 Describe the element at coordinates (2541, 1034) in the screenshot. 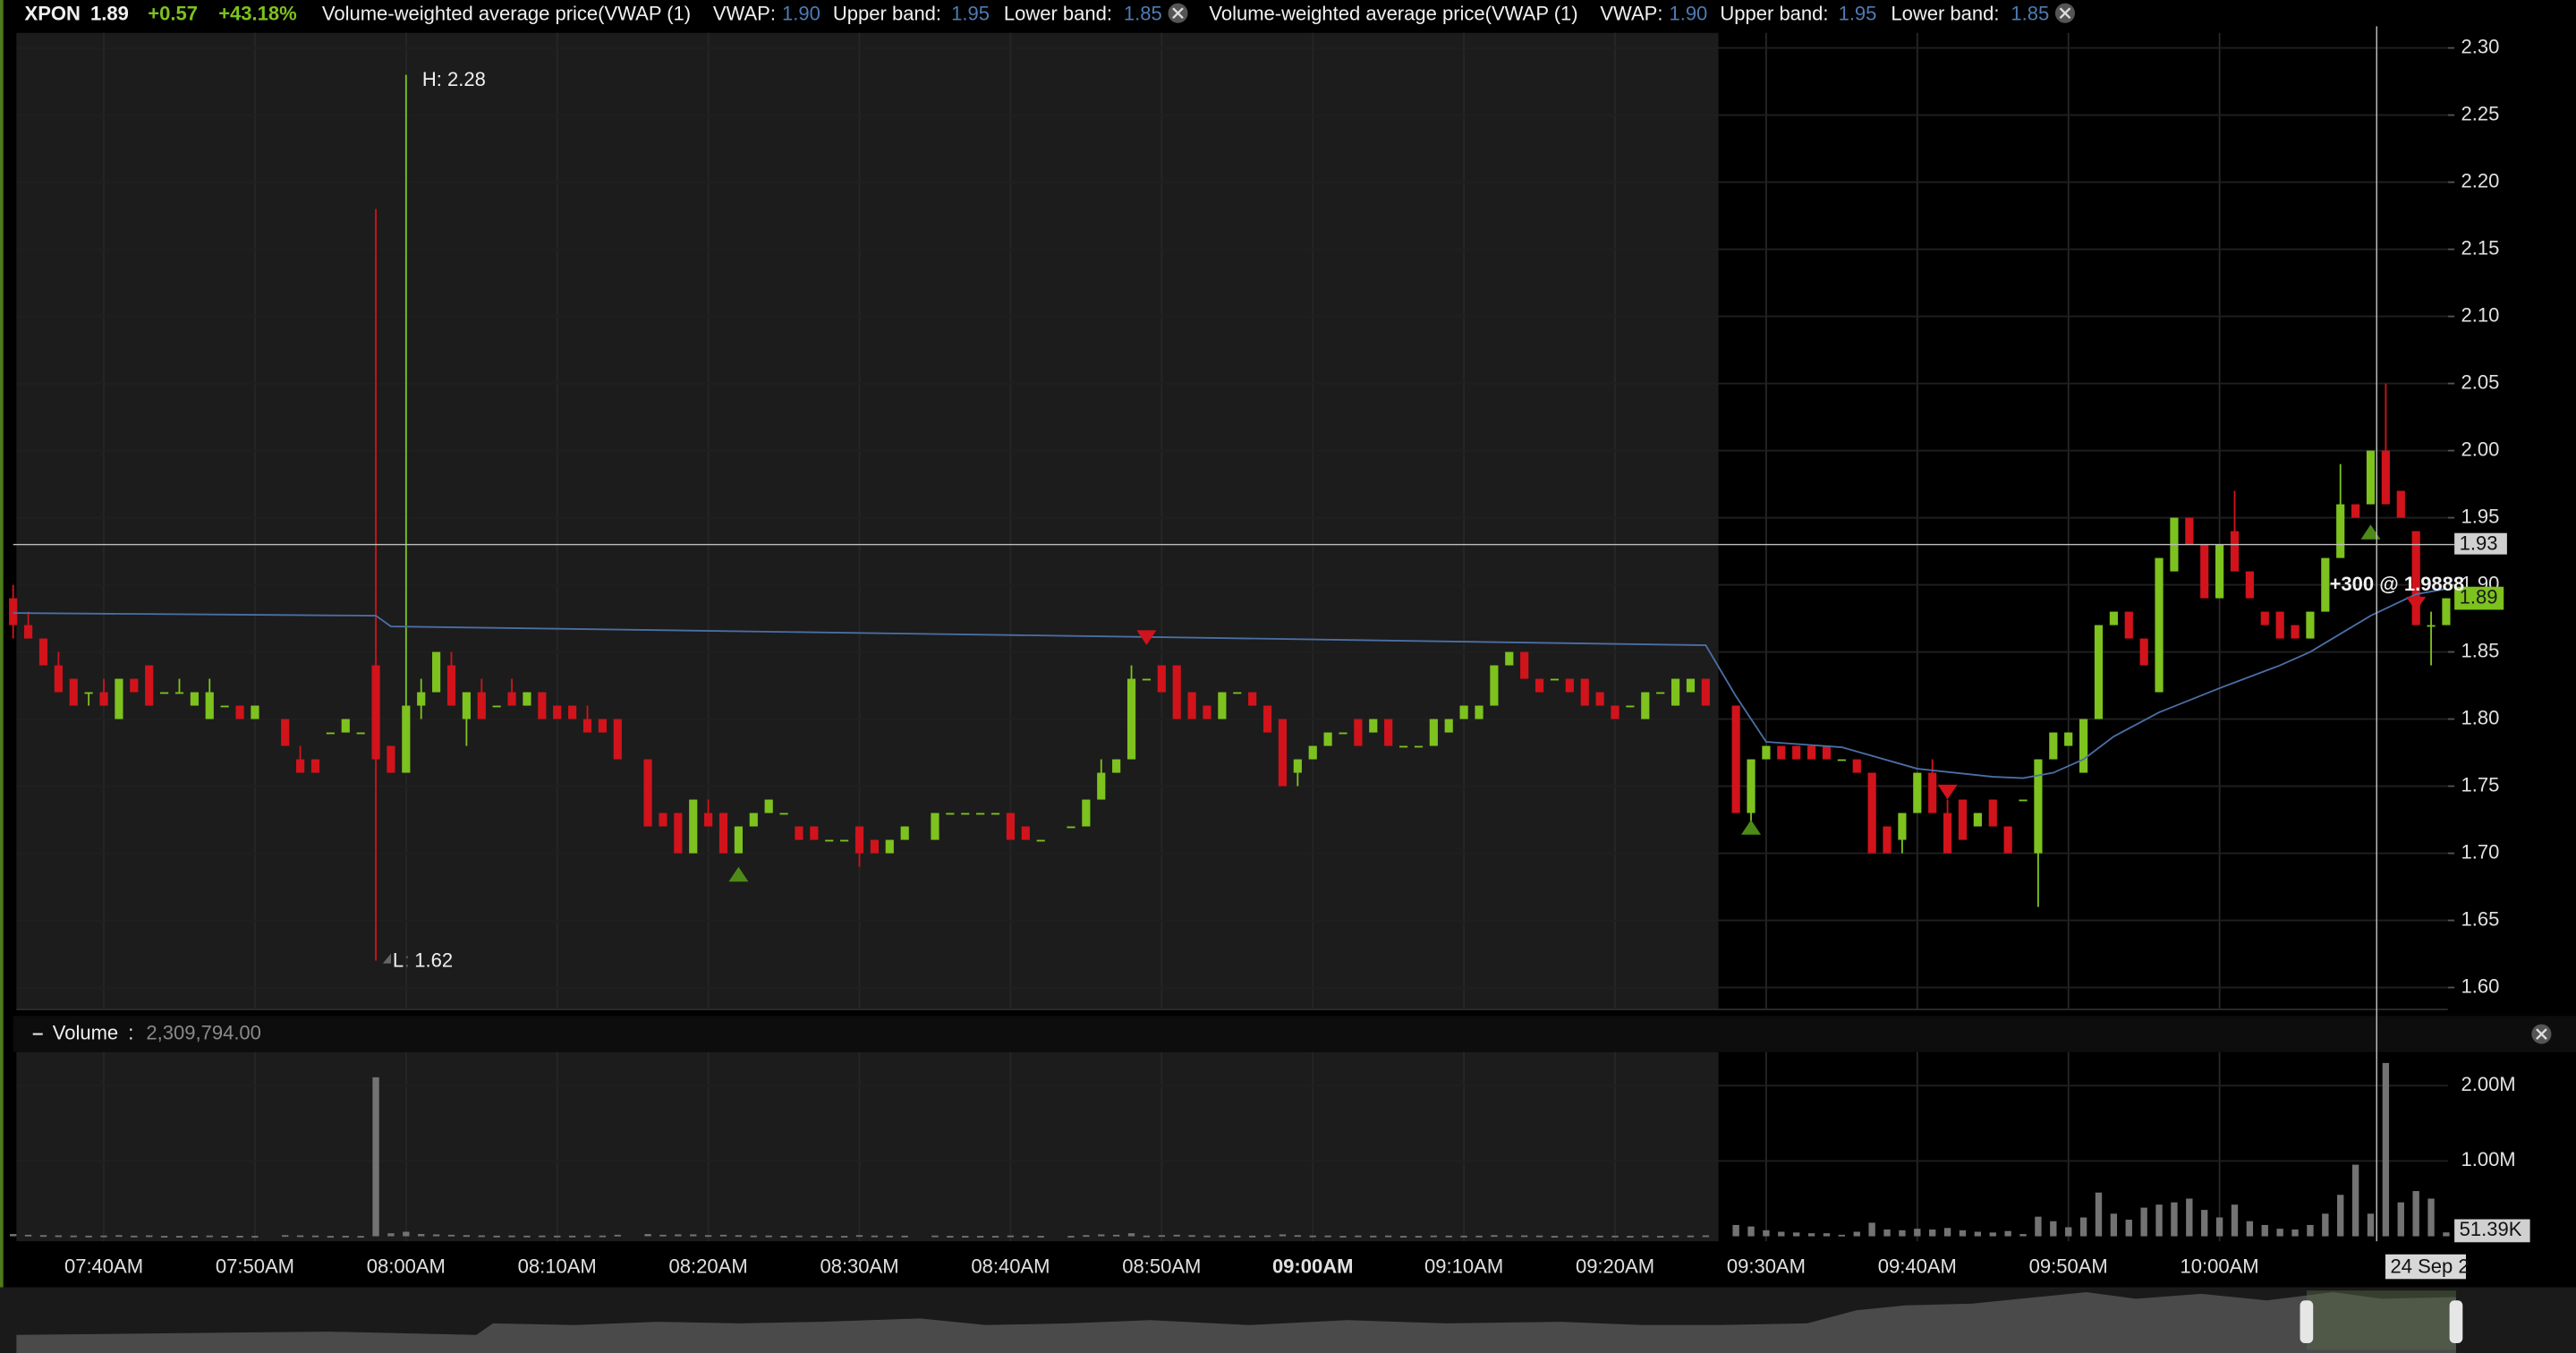

I see `close-panel` at that location.